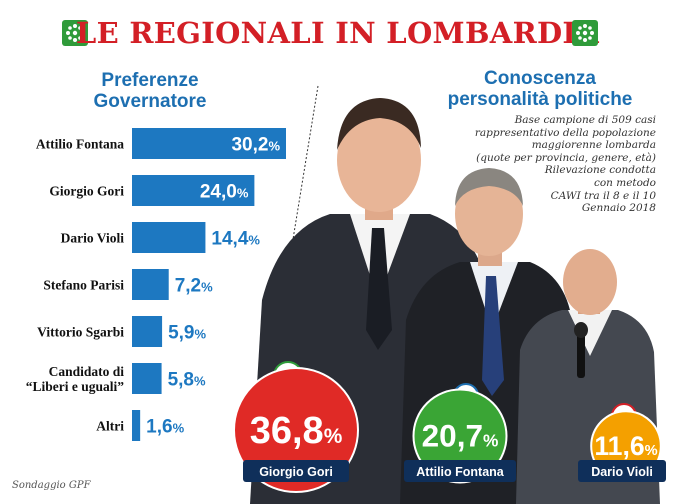  Describe the element at coordinates (603, 195) in the screenshot. I see `note-line: CAWI tra il 8 e il 10` at that location.